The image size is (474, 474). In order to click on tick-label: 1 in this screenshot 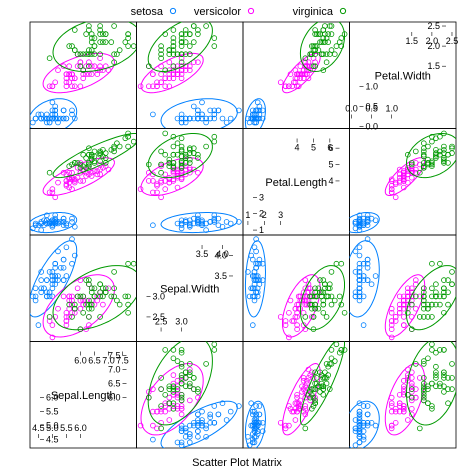, I will do `click(247, 215)`.